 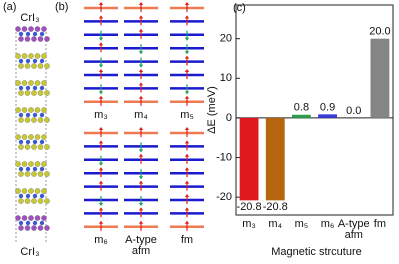 I want to click on config-label: m₄, so click(x=141, y=114).